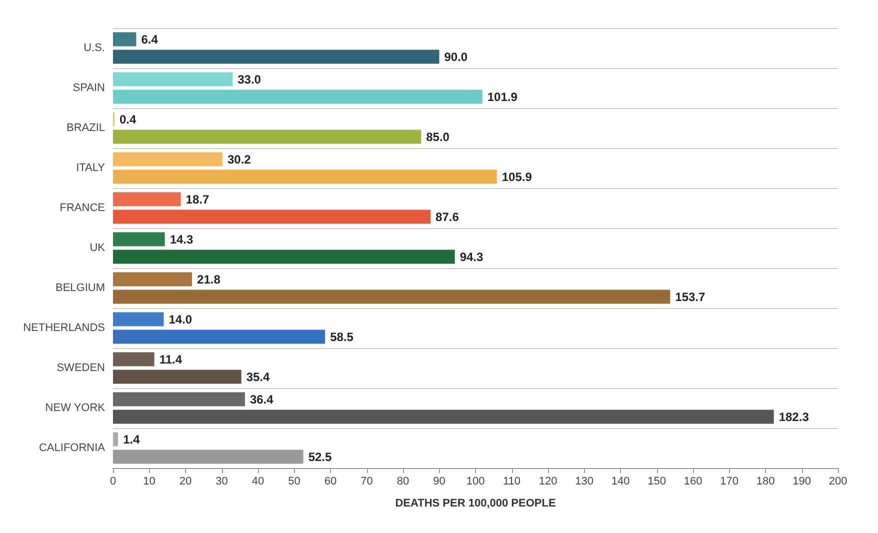 The width and height of the screenshot is (878, 533). What do you see at coordinates (80, 288) in the screenshot?
I see `y-tick-label: BELGIUM` at bounding box center [80, 288].